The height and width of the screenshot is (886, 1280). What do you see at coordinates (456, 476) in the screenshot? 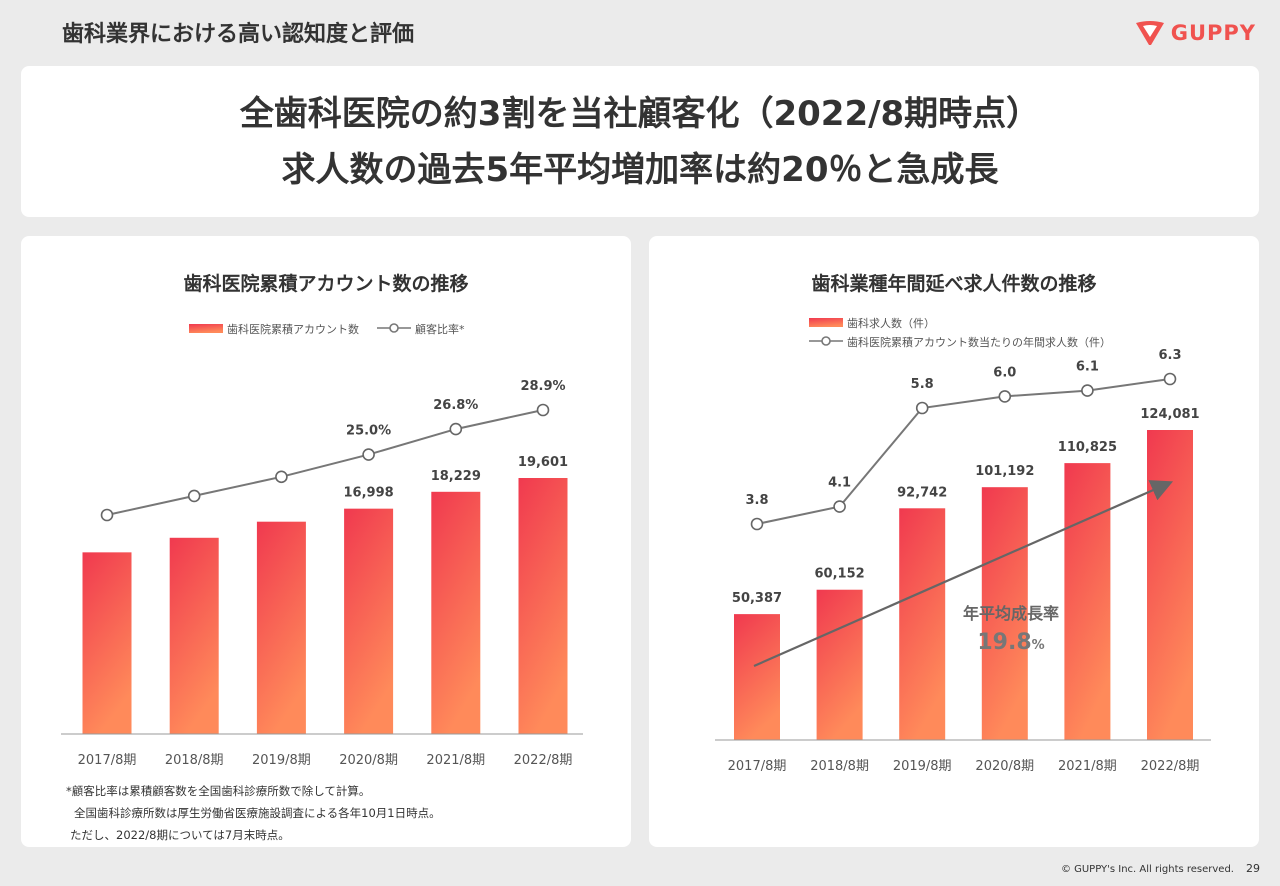
I see `bar-value-label: 18,229` at bounding box center [456, 476].